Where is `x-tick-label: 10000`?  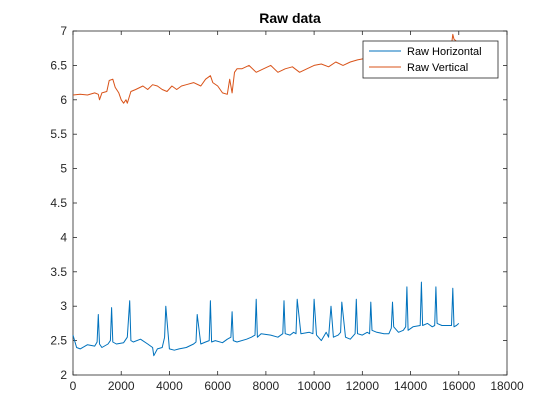
x-tick-label: 10000 is located at coordinates (314, 386).